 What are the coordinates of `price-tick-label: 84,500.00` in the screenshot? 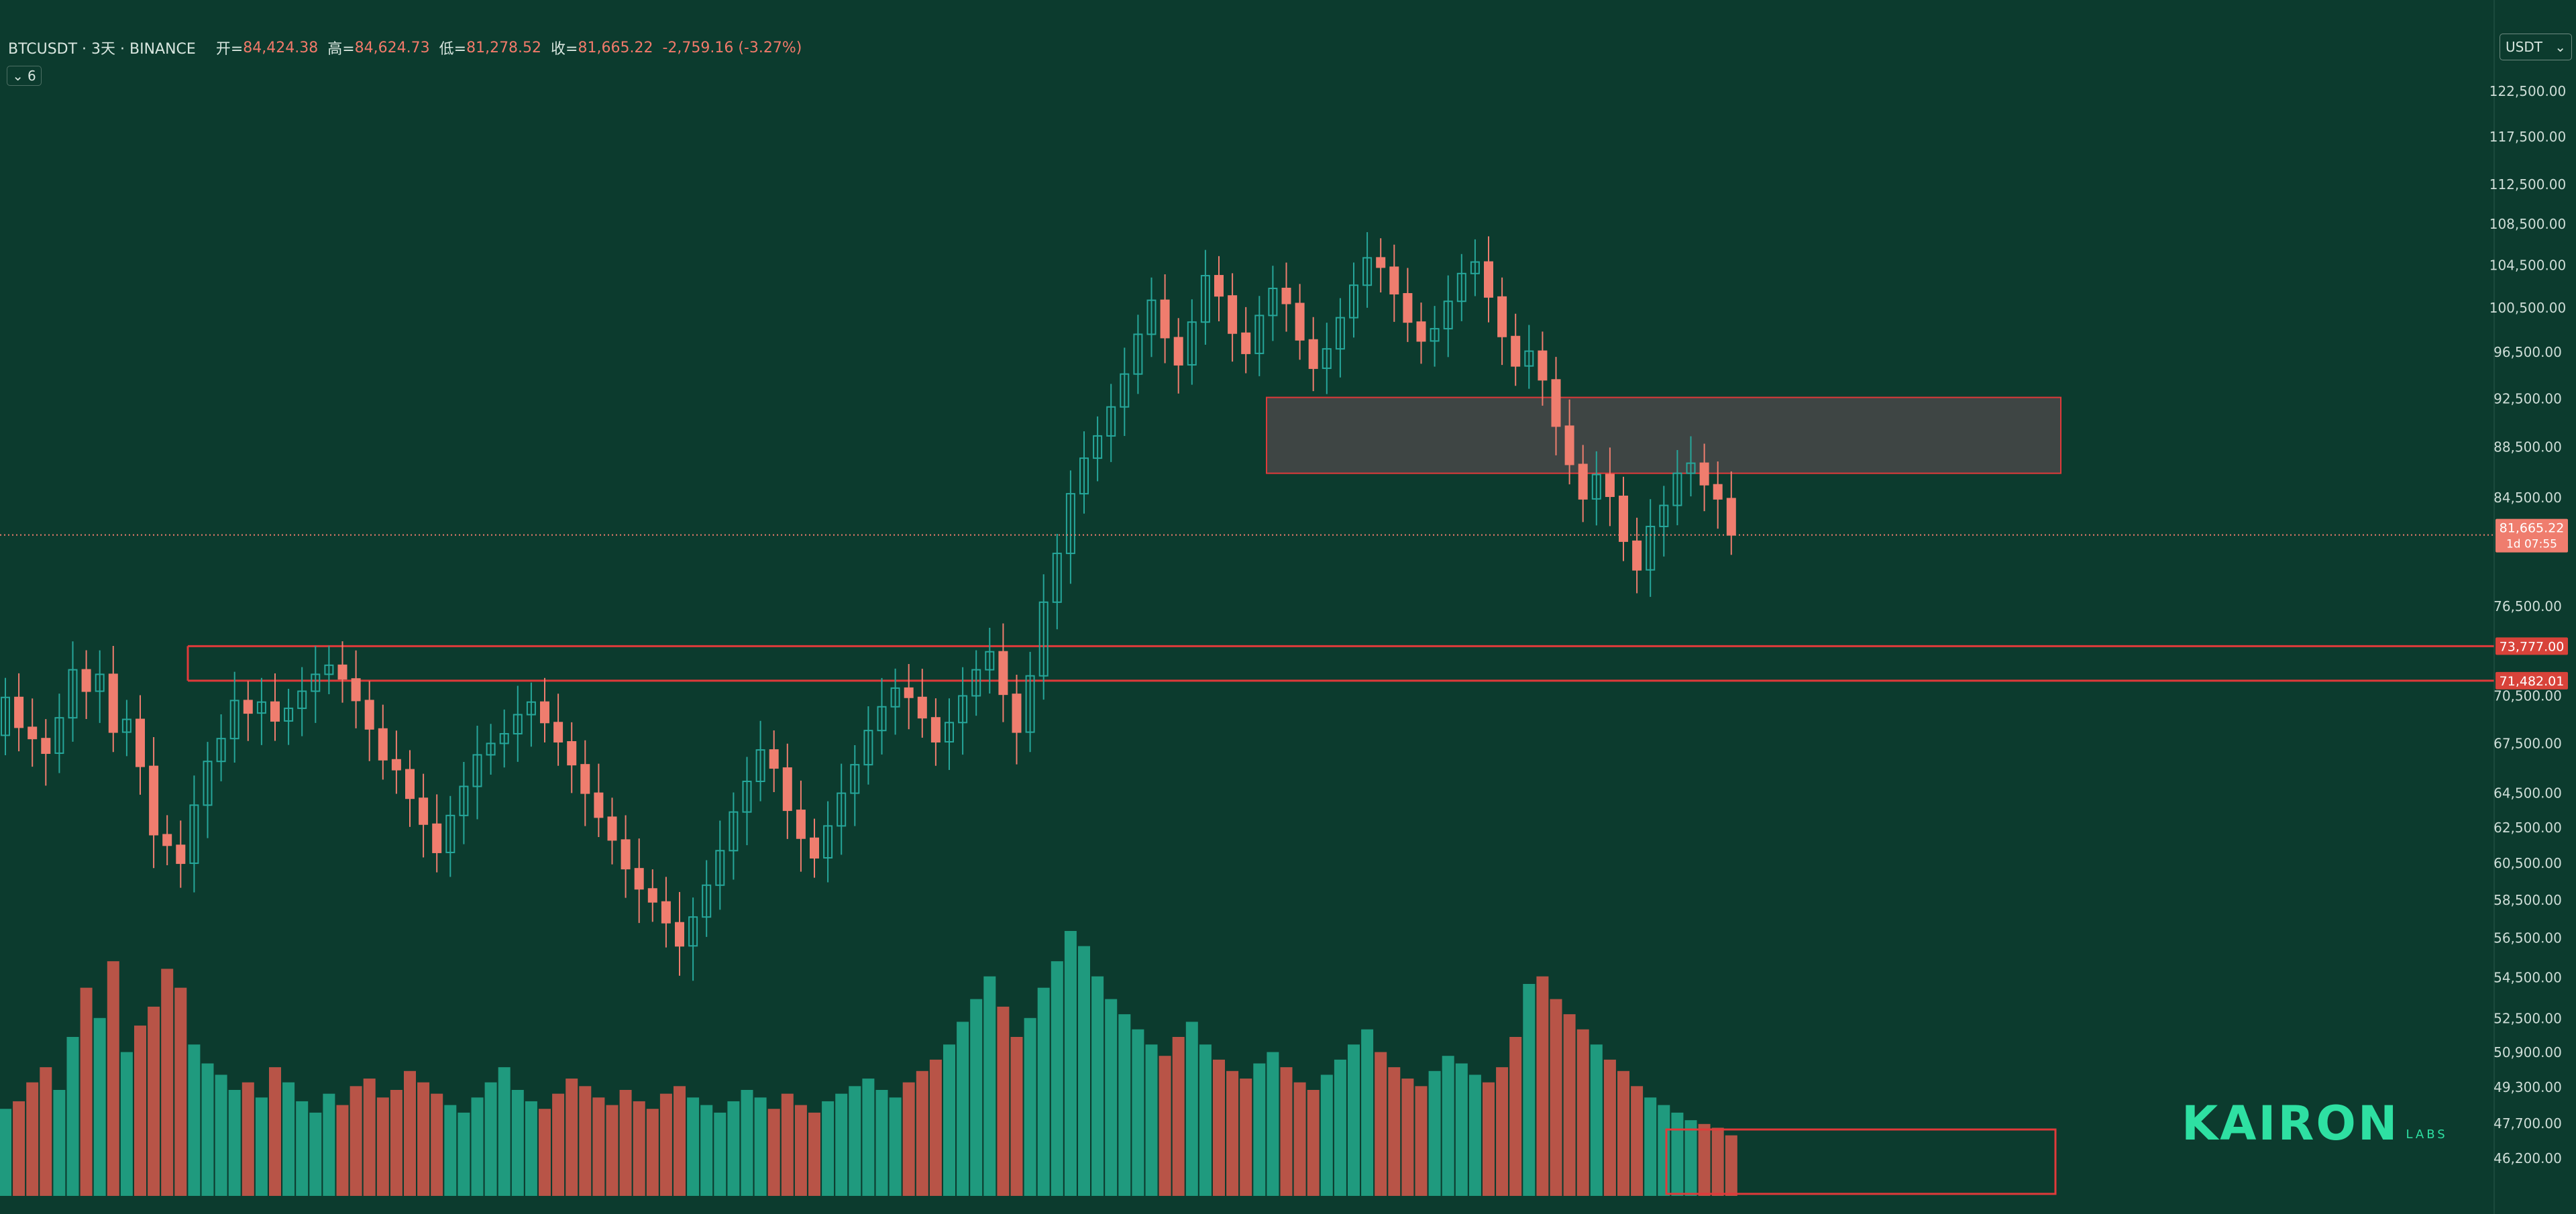 It's located at (2527, 498).